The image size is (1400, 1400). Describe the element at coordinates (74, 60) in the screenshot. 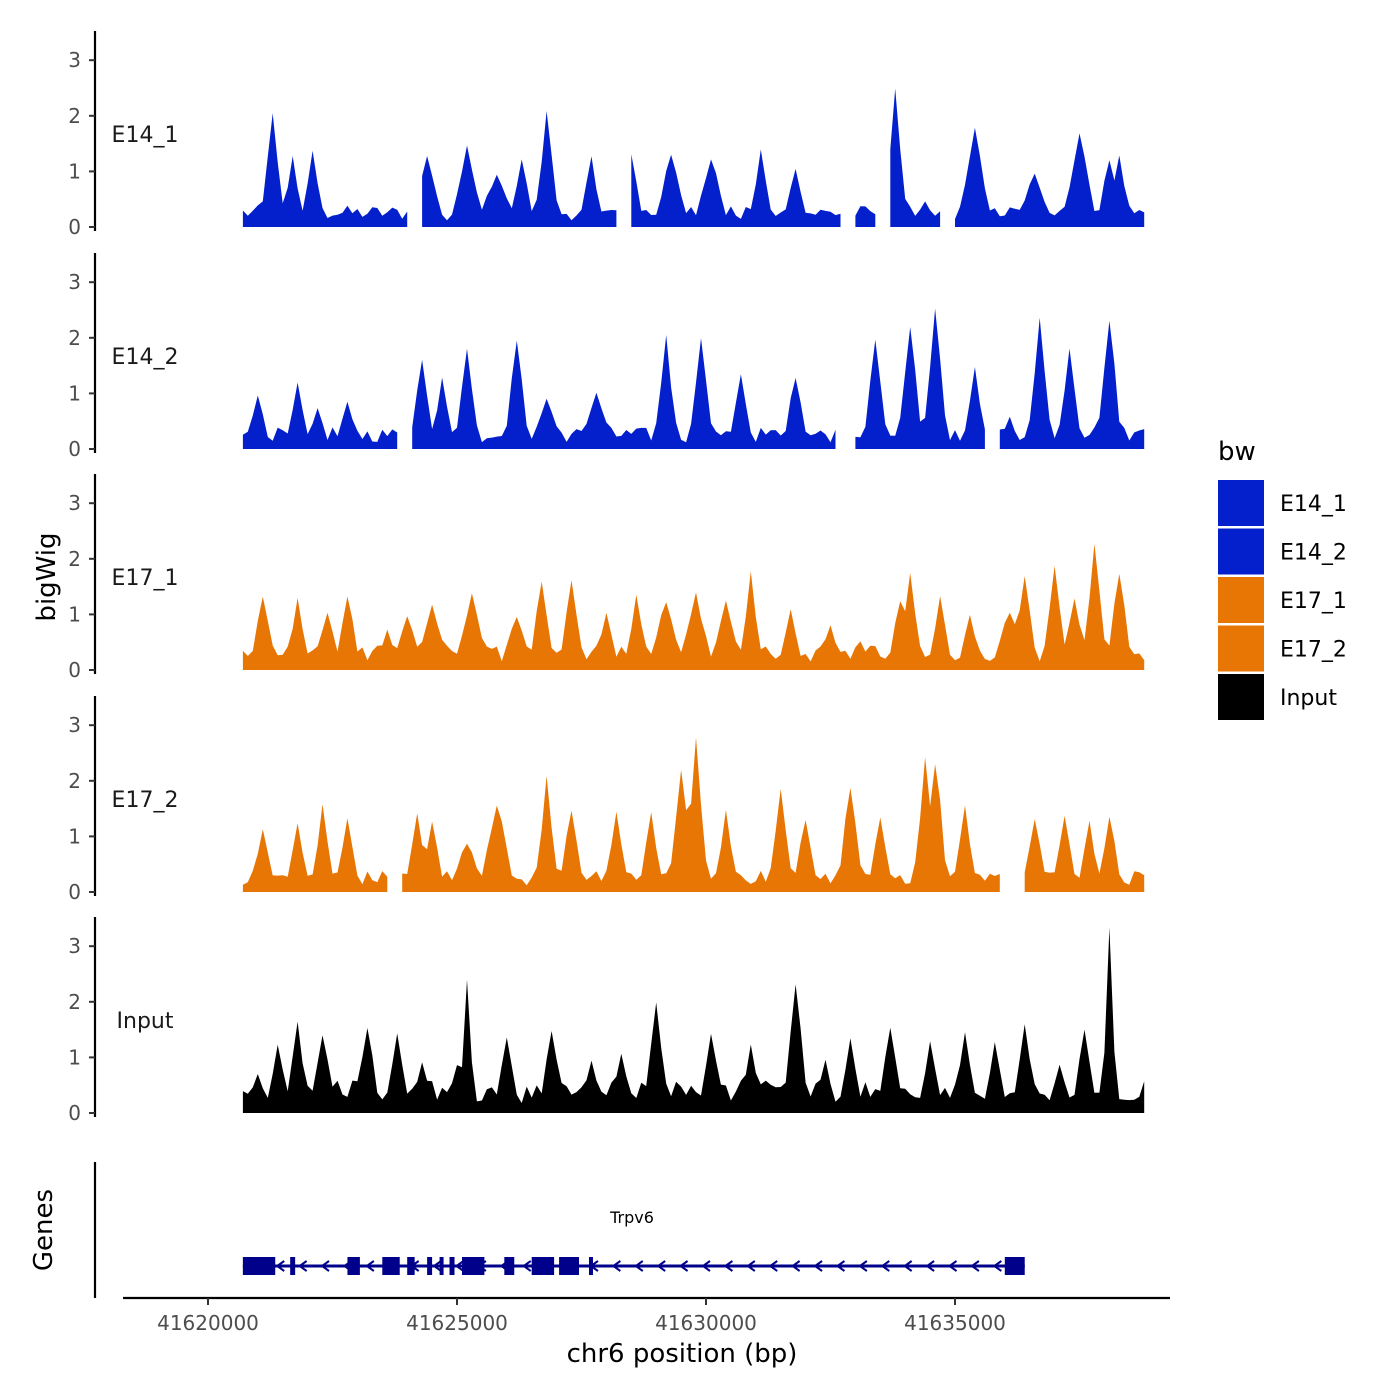

I see `y-tick-label-E14_1-3: 3` at that location.